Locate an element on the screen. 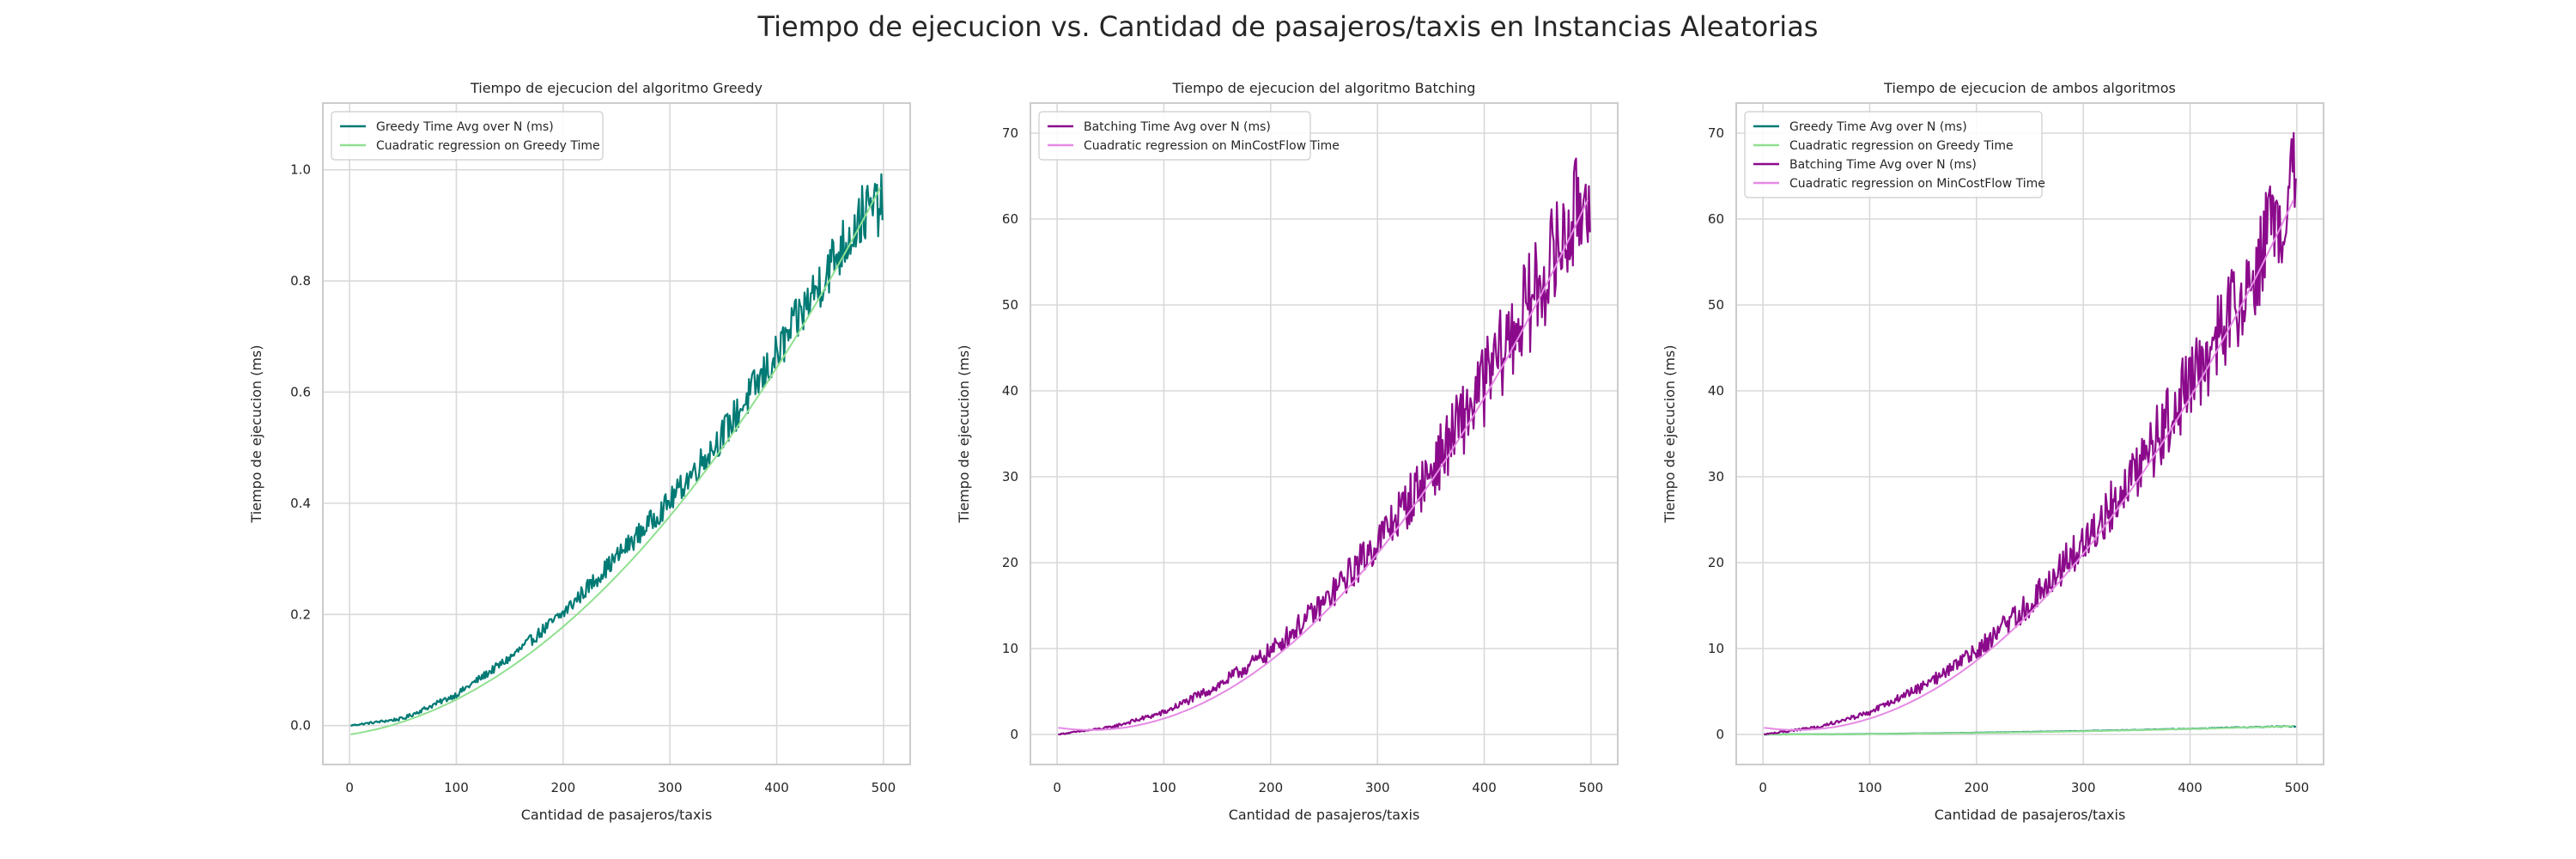 The height and width of the screenshot is (859, 2576). y-tick-label: 0.4 is located at coordinates (301, 503).